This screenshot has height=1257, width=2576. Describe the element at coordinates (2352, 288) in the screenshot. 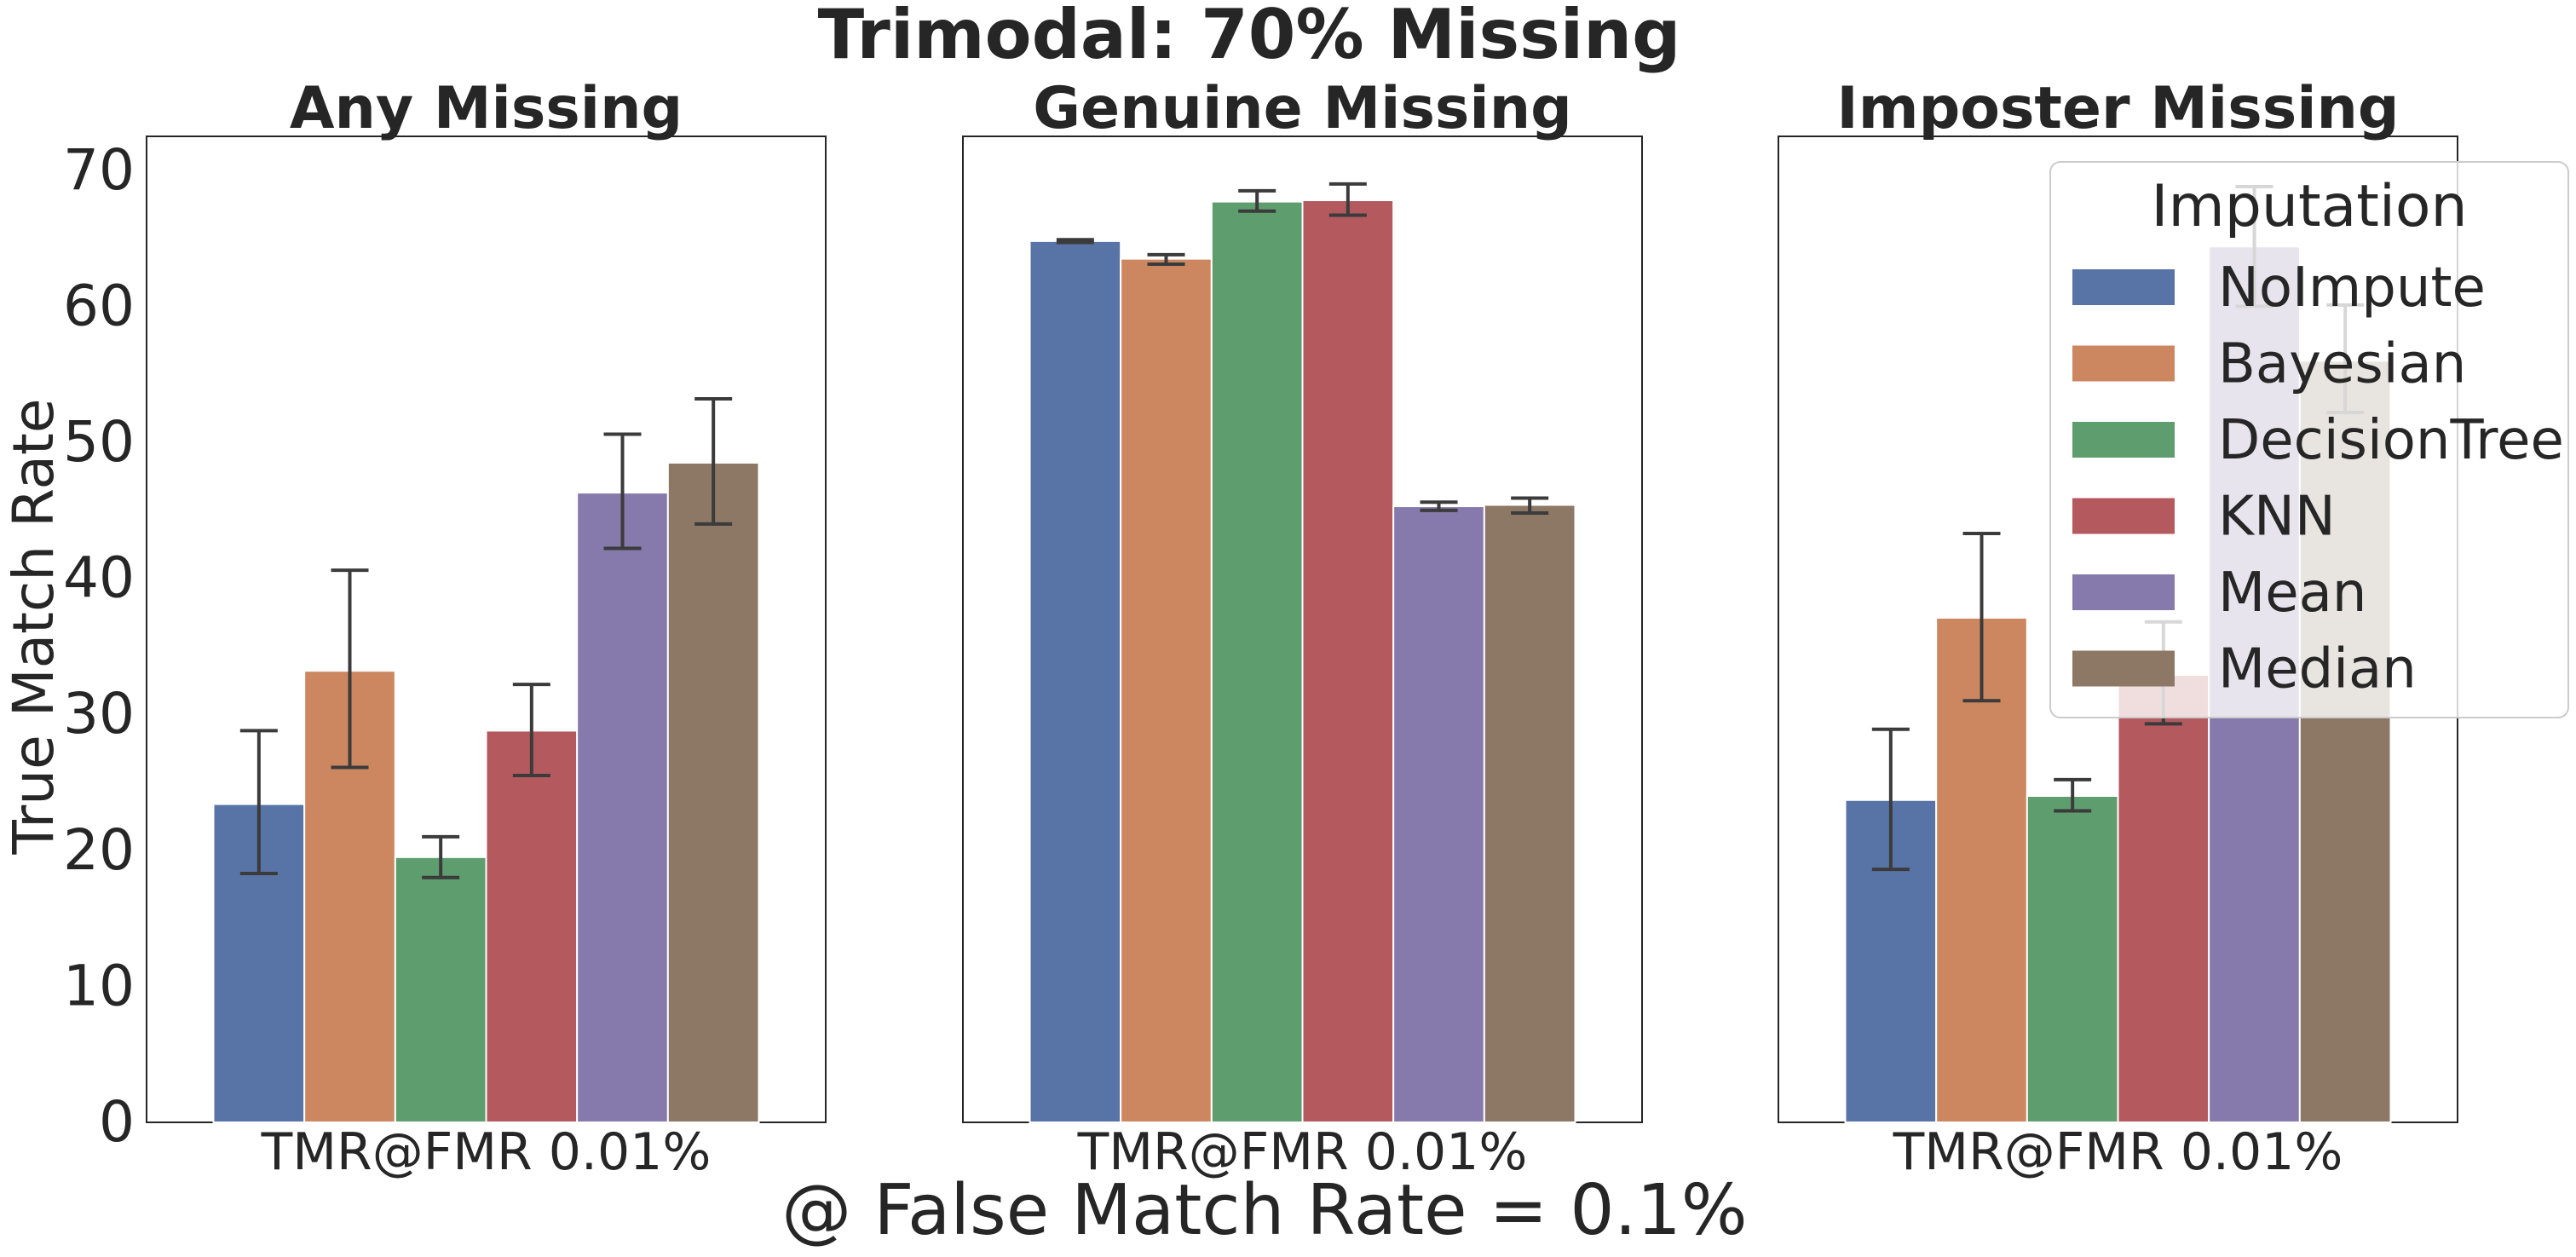

I see `legend-label: NoImpute` at that location.